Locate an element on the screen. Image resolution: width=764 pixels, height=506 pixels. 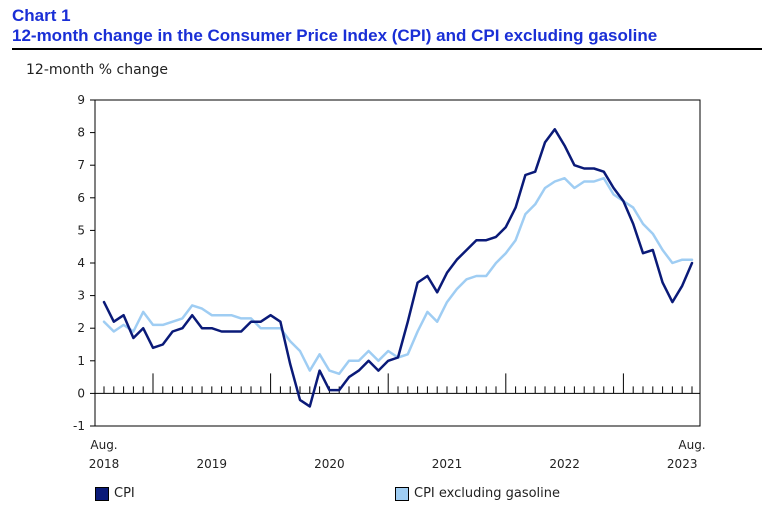
x-start-year: 2018 is located at coordinates (104, 464).